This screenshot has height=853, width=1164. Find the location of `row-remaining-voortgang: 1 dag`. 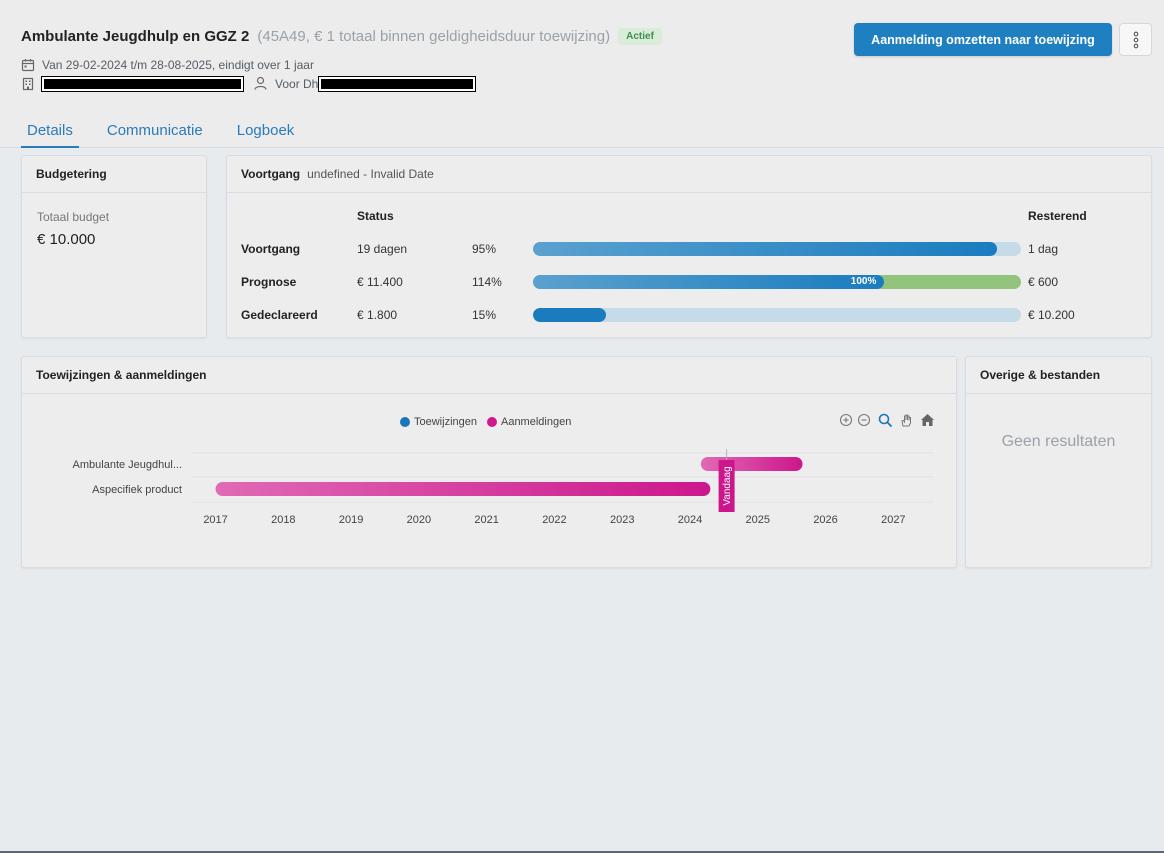

row-remaining-voortgang: 1 dag is located at coordinates (1043, 249).